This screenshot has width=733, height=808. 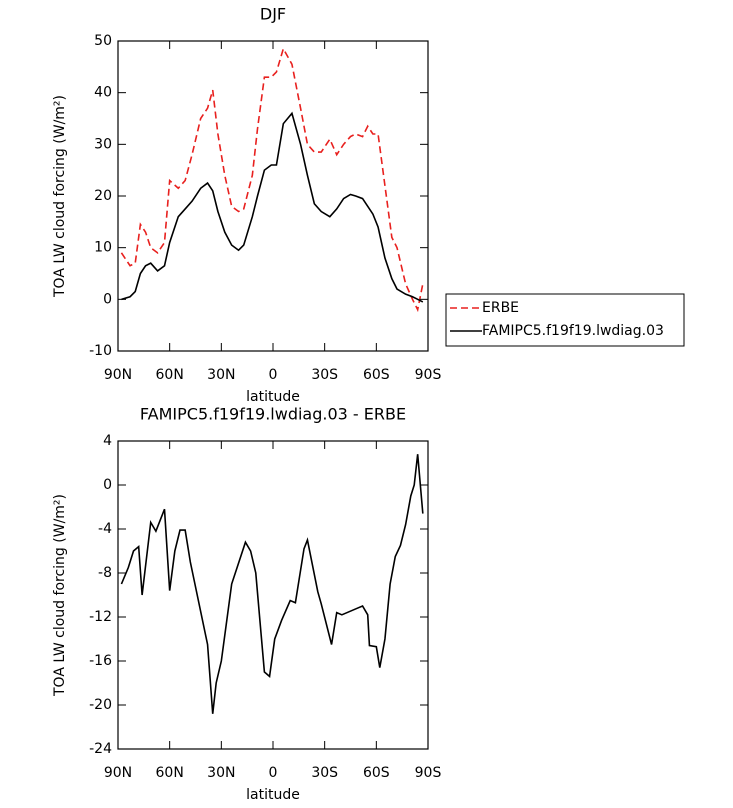 I want to click on y-tick-label: -8, so click(x=105, y=573).